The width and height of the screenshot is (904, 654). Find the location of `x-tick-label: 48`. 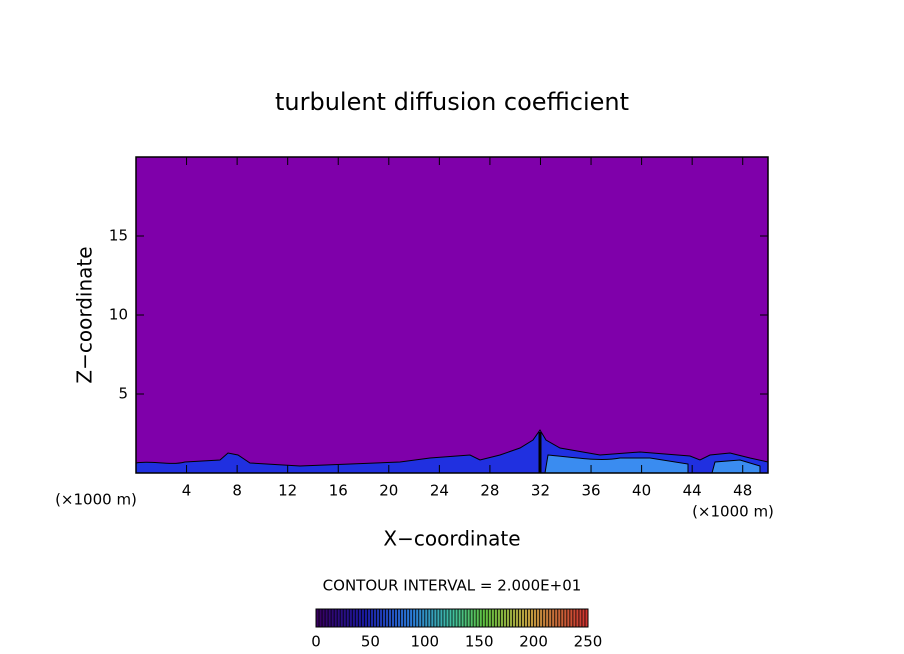

x-tick-label: 48 is located at coordinates (742, 491).